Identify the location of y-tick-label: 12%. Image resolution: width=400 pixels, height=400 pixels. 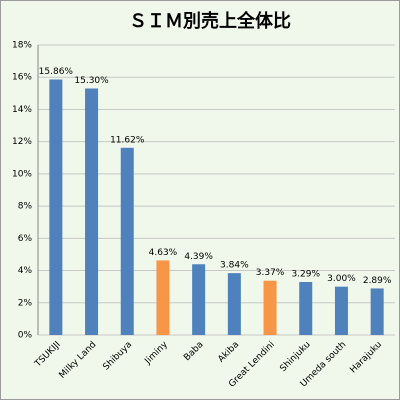
(22, 142).